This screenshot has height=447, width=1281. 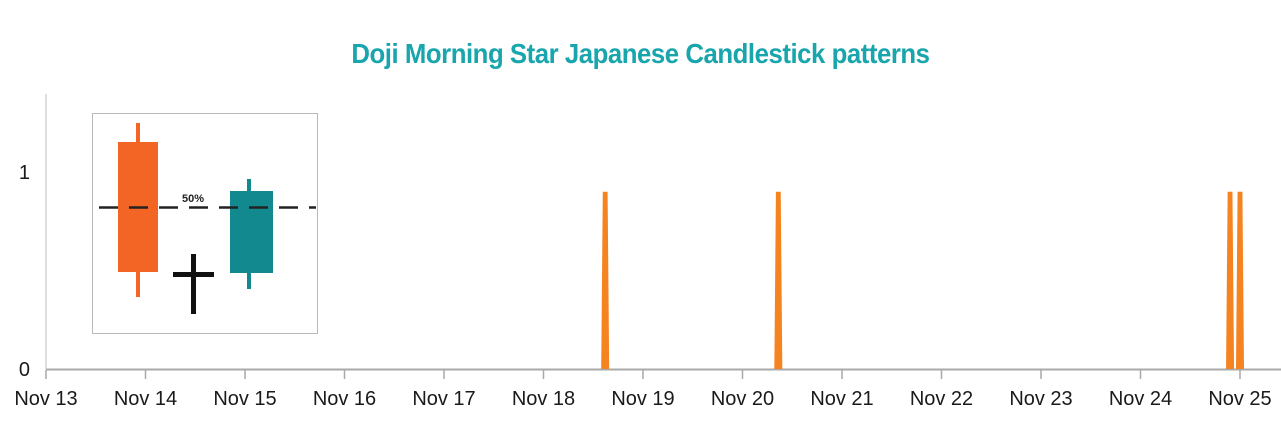 I want to click on bearish-candle-lower-wick, so click(x=138, y=284).